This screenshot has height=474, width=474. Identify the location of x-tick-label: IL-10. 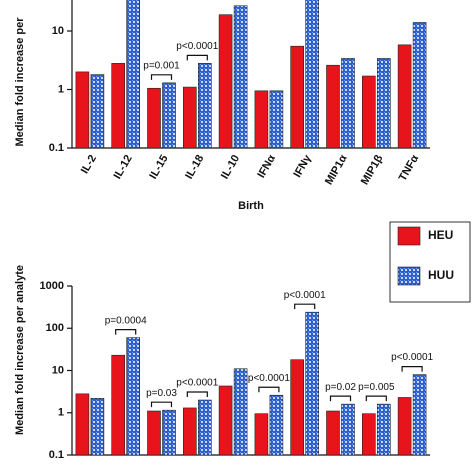
(230, 167).